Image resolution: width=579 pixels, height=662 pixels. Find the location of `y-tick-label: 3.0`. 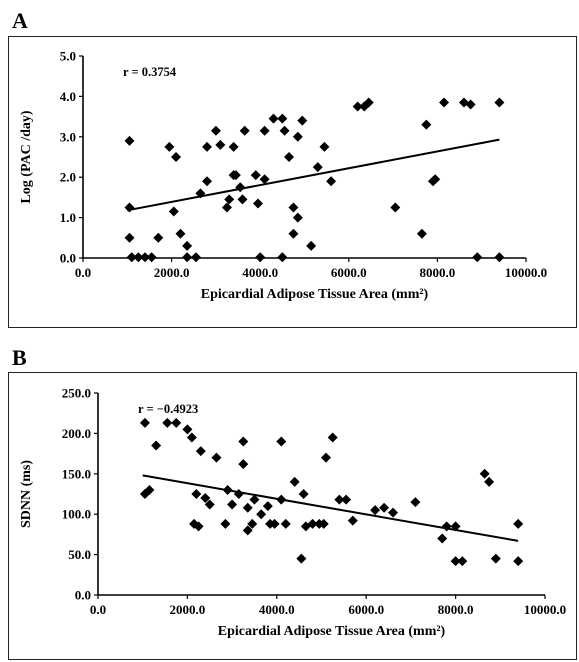

y-tick-label: 3.0 is located at coordinates (68, 136).